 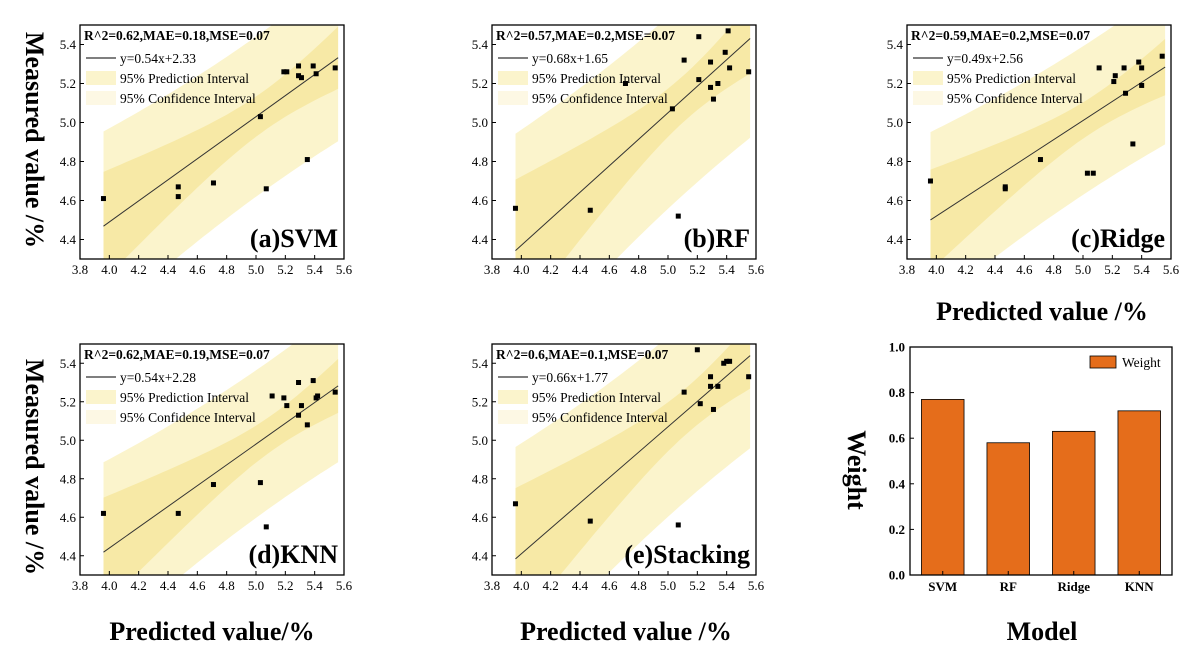 I want to click on panel-label: (c)Ridge, so click(x=1118, y=238).